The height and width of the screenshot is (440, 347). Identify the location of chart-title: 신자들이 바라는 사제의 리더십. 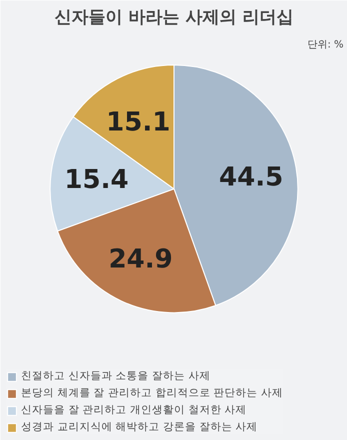
(174, 18).